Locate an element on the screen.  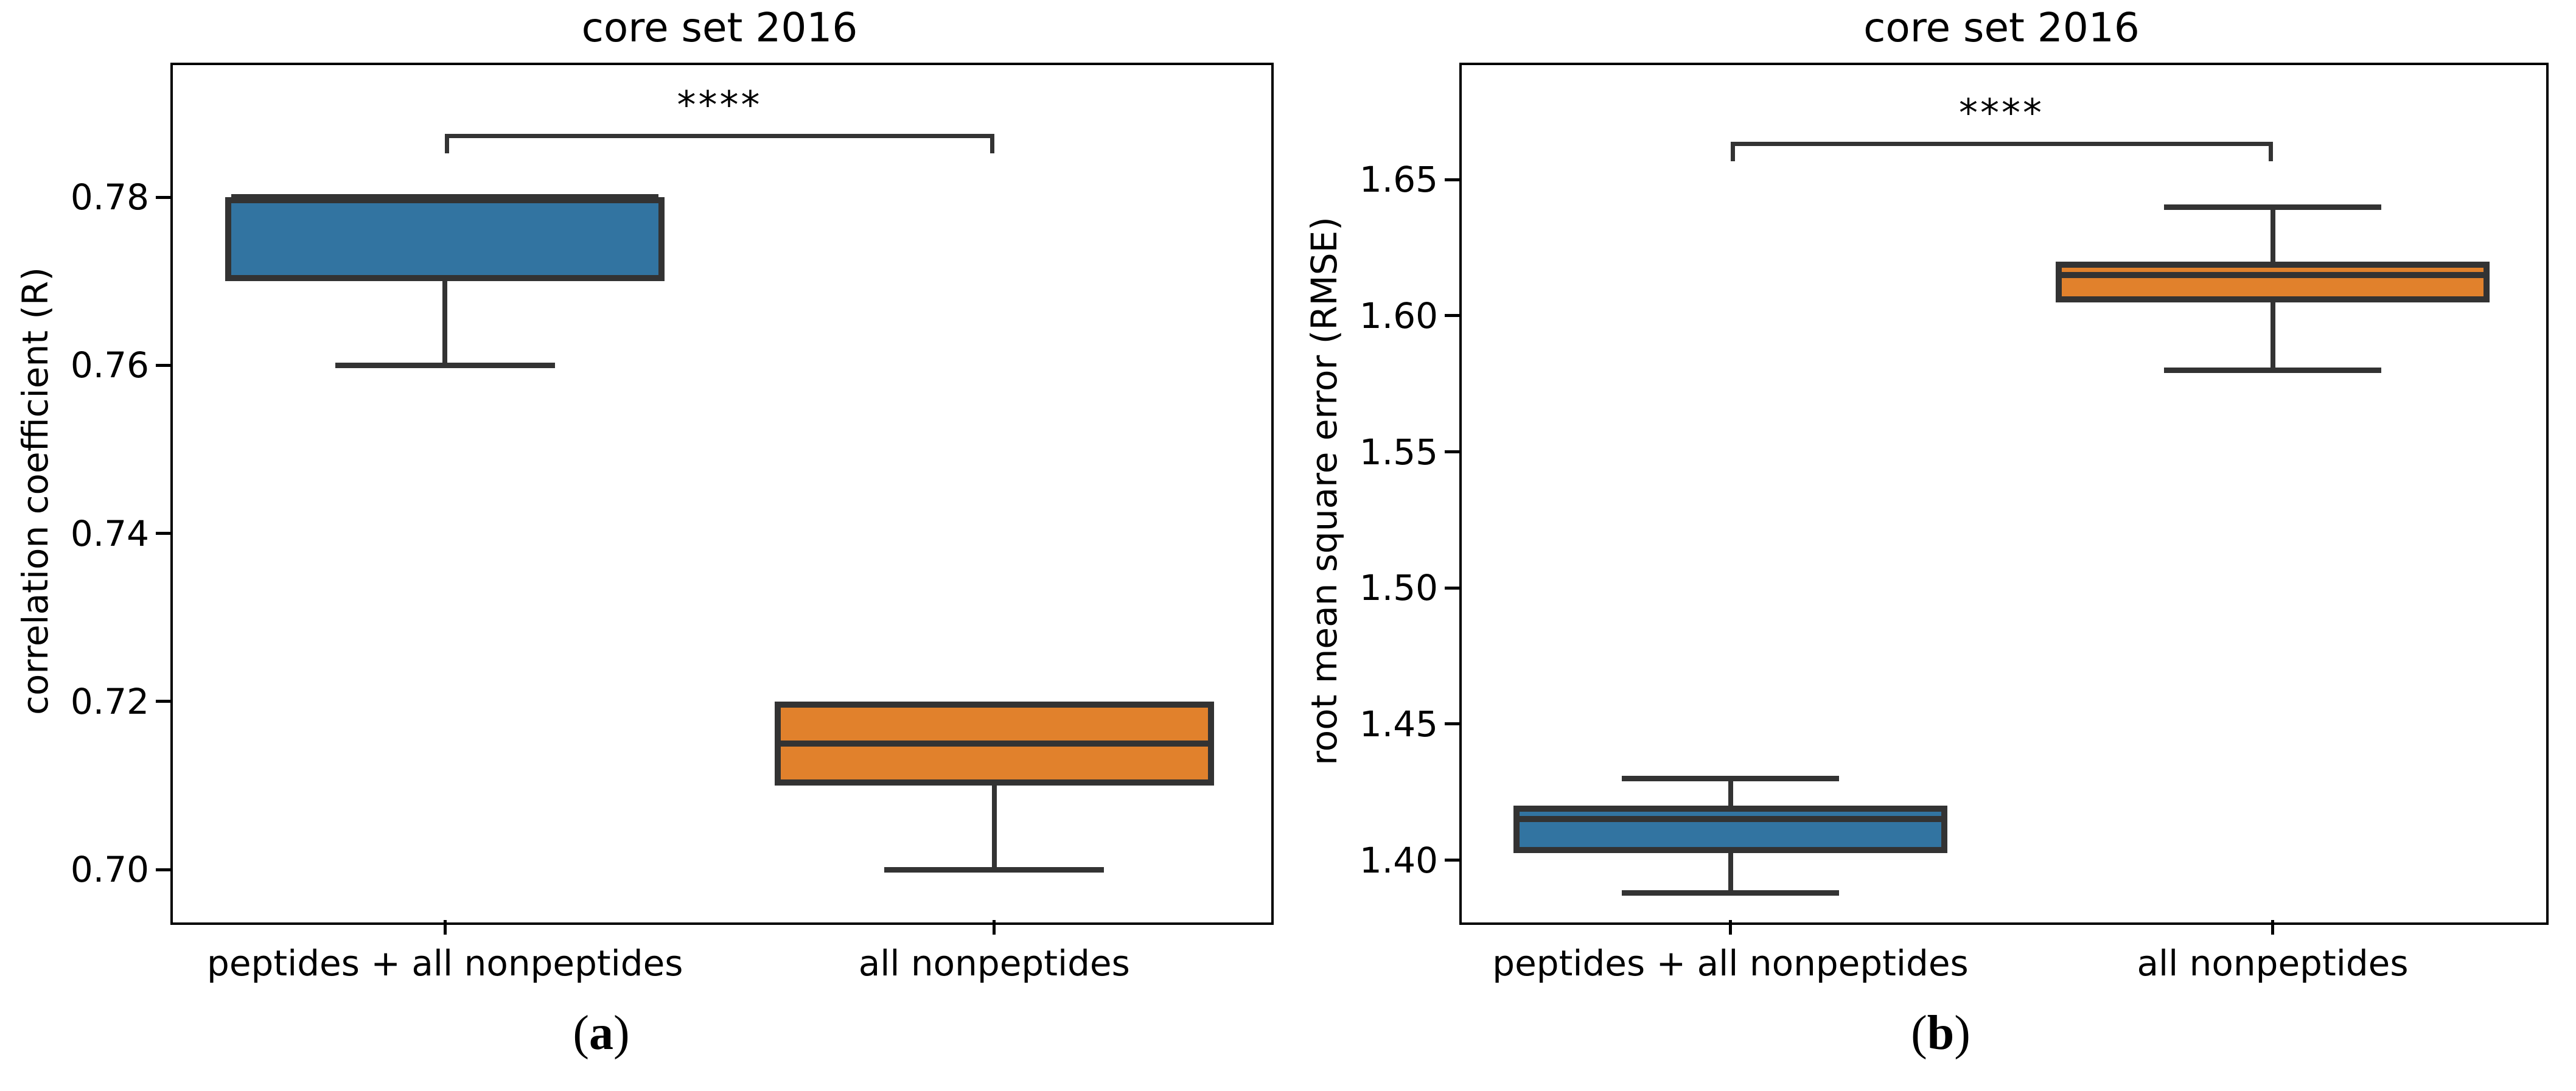
y-tick-label-1-0: 1.40 is located at coordinates (1398, 860).